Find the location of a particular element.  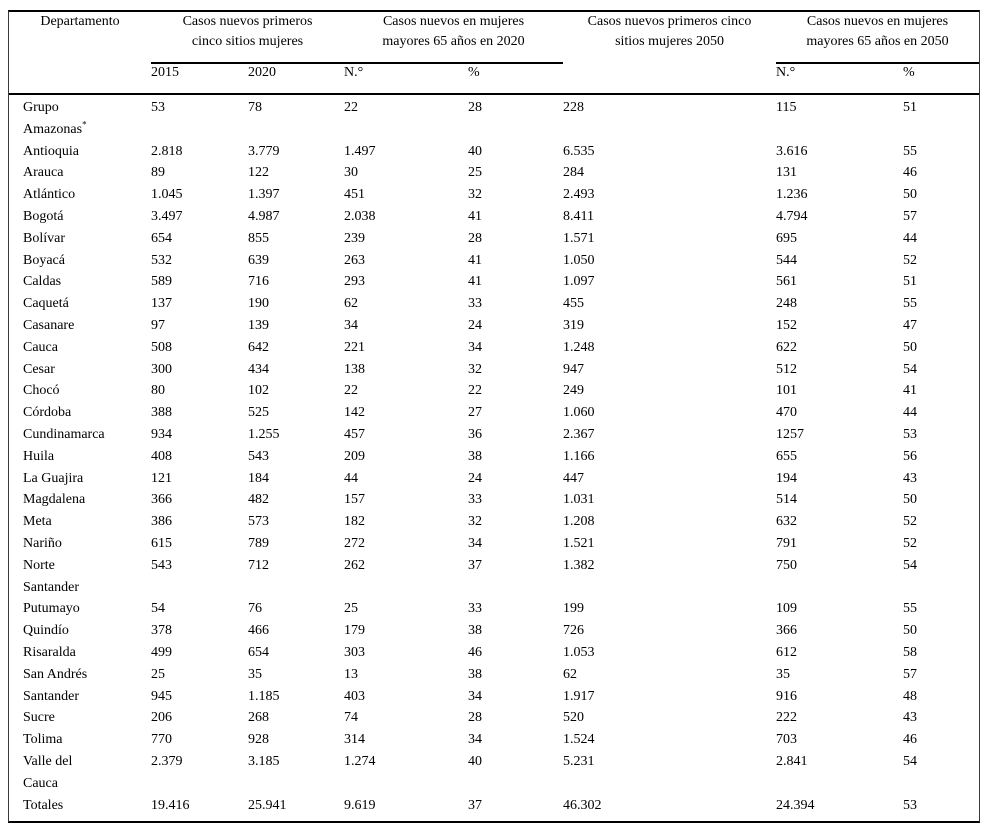

value-cell: 5.231 is located at coordinates (579, 761).